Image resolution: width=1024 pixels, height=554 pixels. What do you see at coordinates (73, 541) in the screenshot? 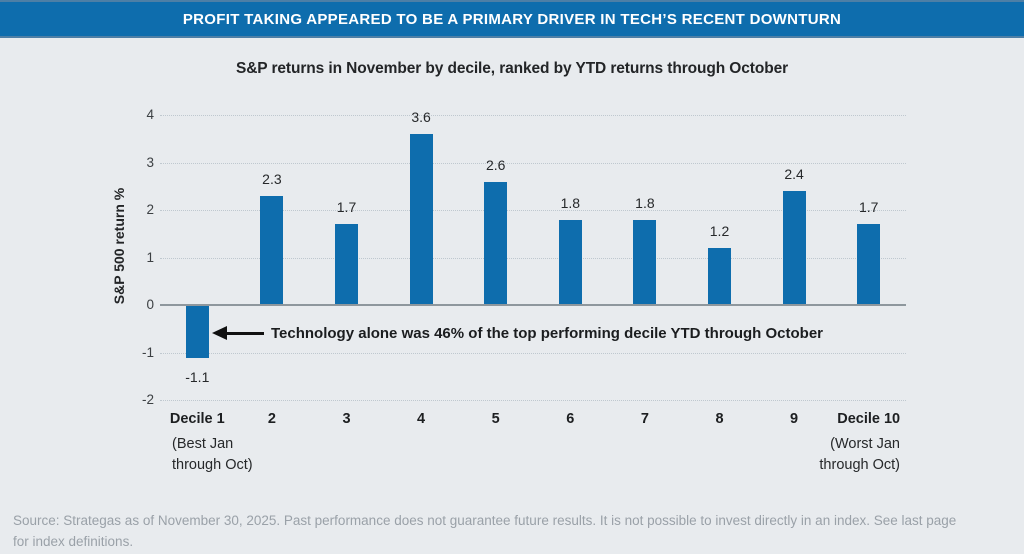
I see `footnote-line-2: for index definitions.` at bounding box center [73, 541].